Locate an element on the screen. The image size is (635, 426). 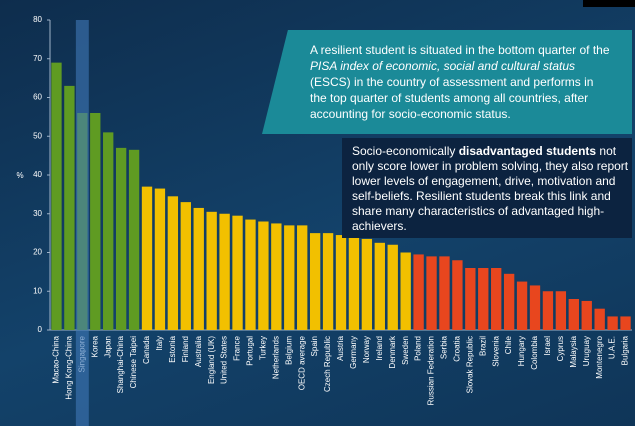
x-tick-label: Poland is located at coordinates (418, 348).